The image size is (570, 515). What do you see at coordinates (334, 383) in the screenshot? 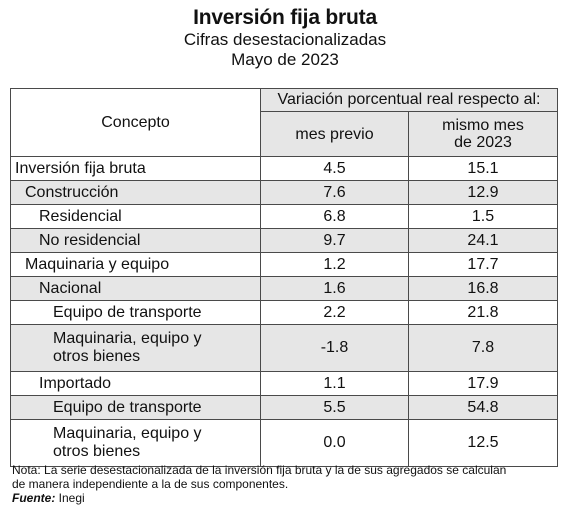
I see `previous-month-value: 1.1` at bounding box center [334, 383].